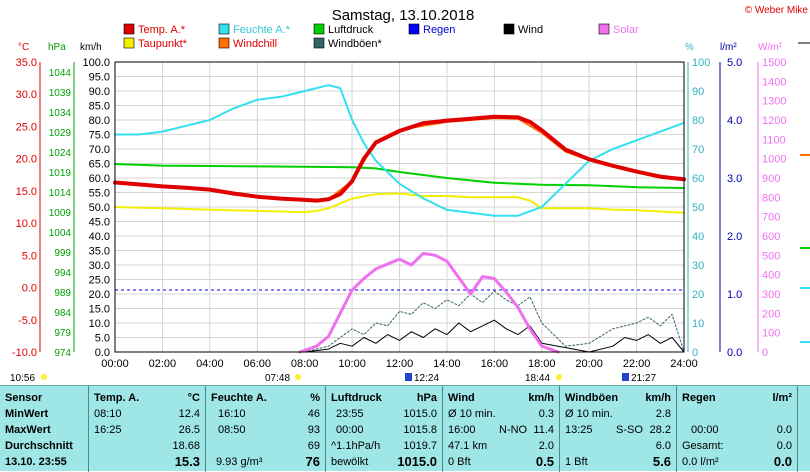 The image size is (810, 472). Describe the element at coordinates (210, 364) in the screenshot. I see `x-tick-label: 04:00` at that location.